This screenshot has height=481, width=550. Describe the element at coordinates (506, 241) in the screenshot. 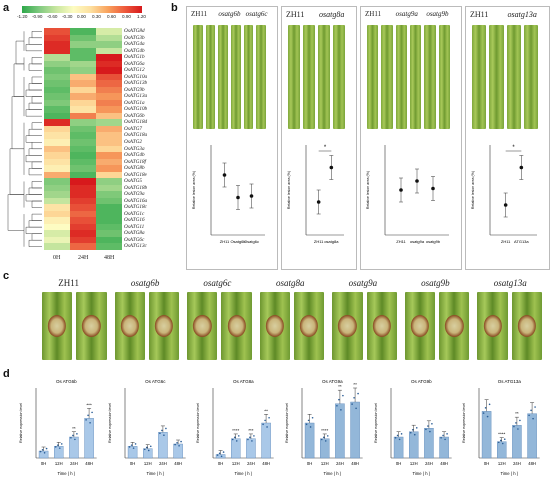

I see `x-tick-label: ZH11` at that location.